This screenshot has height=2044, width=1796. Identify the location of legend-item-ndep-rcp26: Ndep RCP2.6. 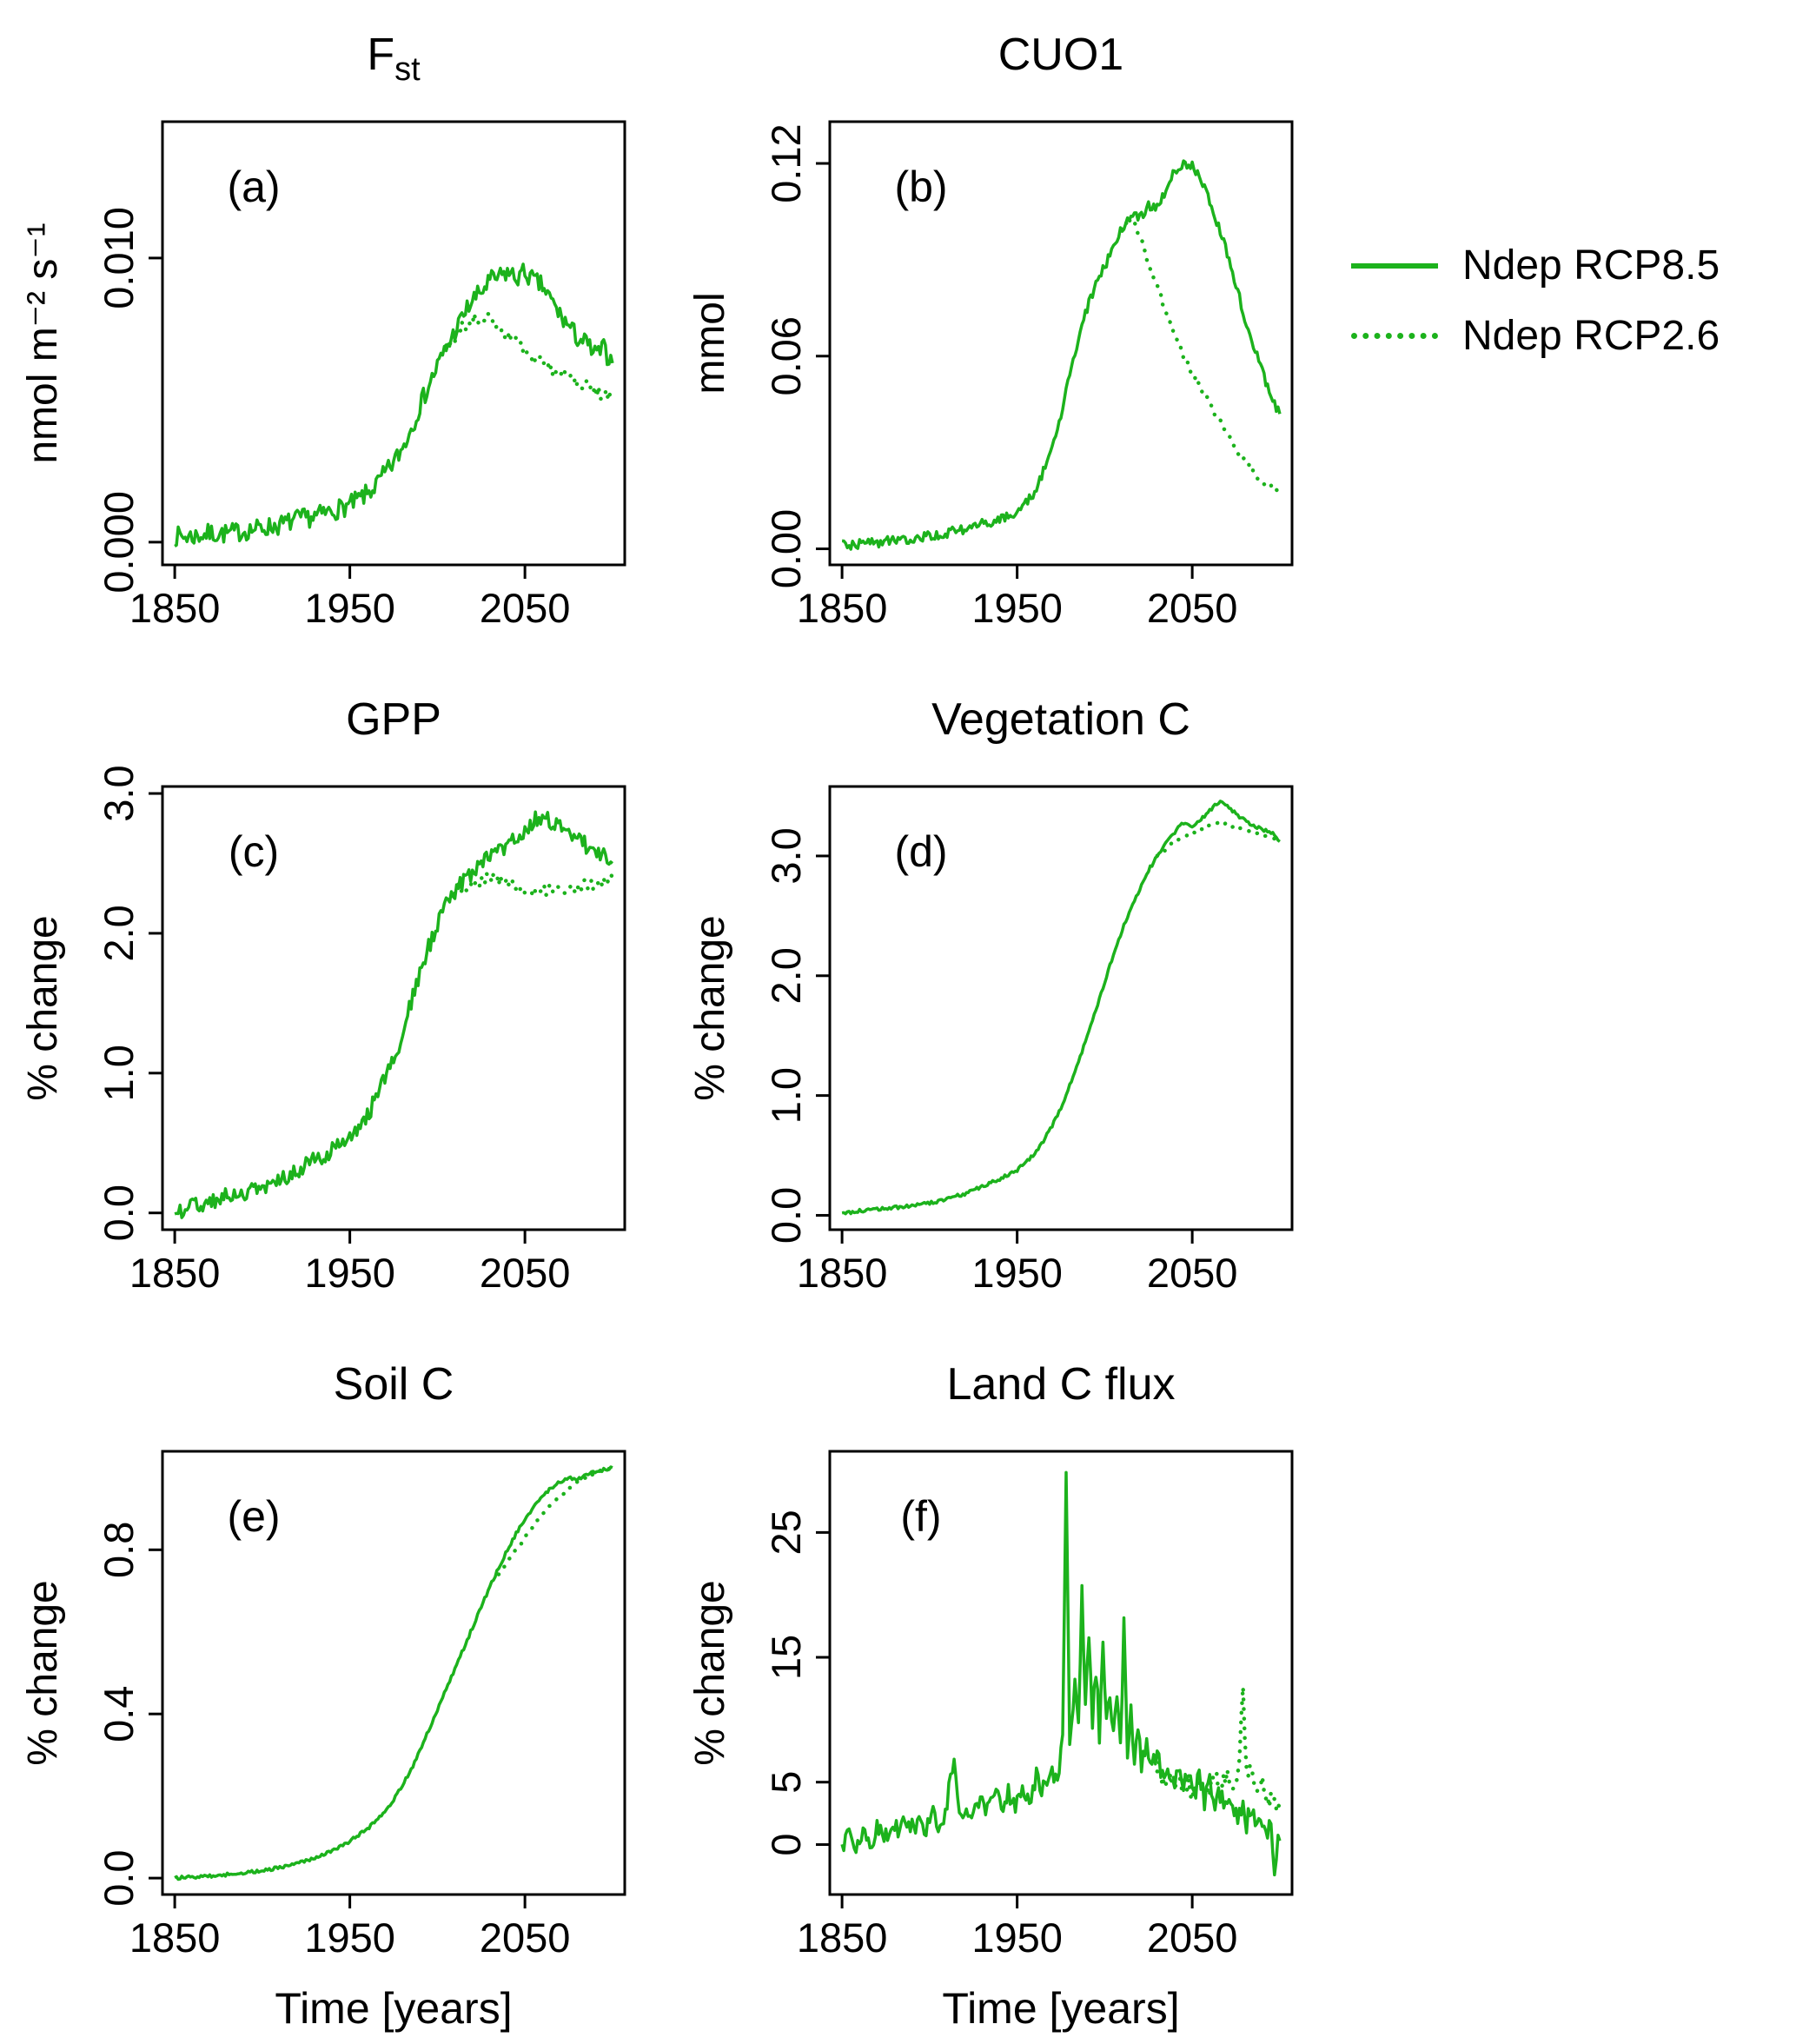
(1535, 336).